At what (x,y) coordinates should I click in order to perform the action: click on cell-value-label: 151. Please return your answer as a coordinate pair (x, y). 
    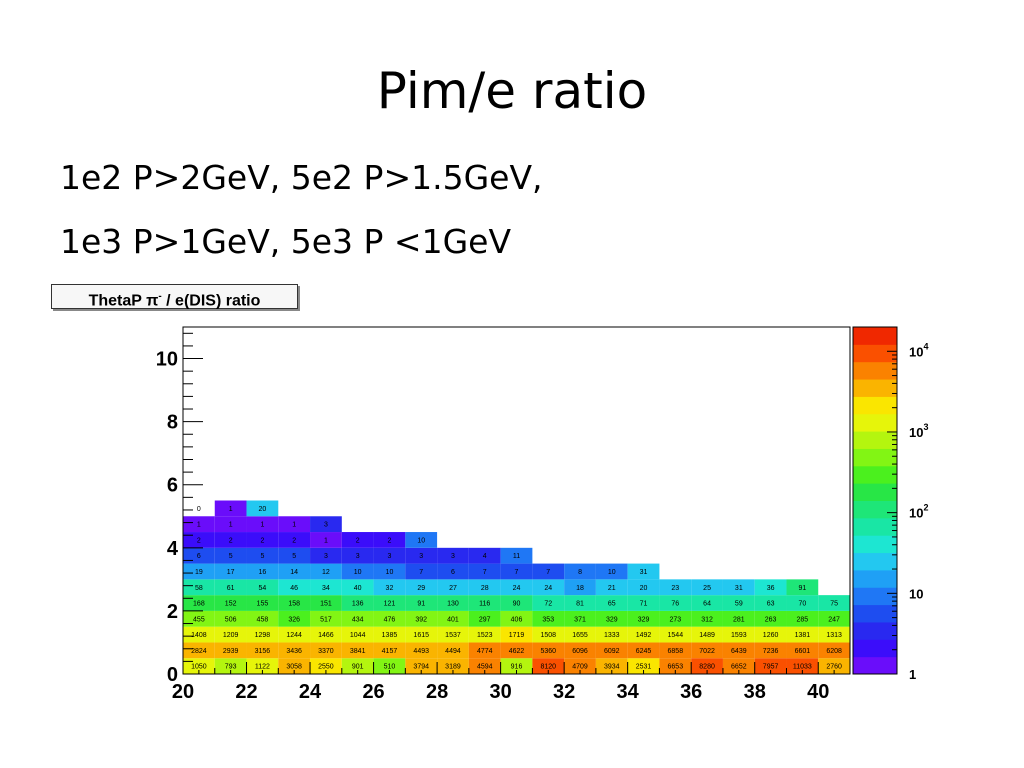
    Looking at the image, I should click on (326, 604).